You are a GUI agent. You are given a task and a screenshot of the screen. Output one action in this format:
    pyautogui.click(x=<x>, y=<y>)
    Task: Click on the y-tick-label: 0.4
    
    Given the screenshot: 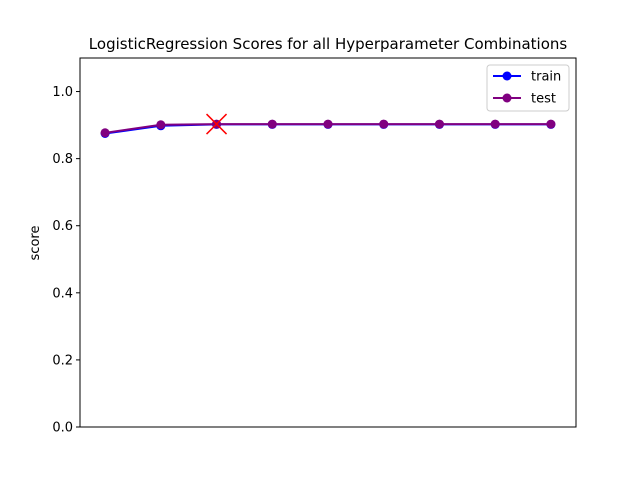 What is the action you would take?
    pyautogui.click(x=62, y=293)
    